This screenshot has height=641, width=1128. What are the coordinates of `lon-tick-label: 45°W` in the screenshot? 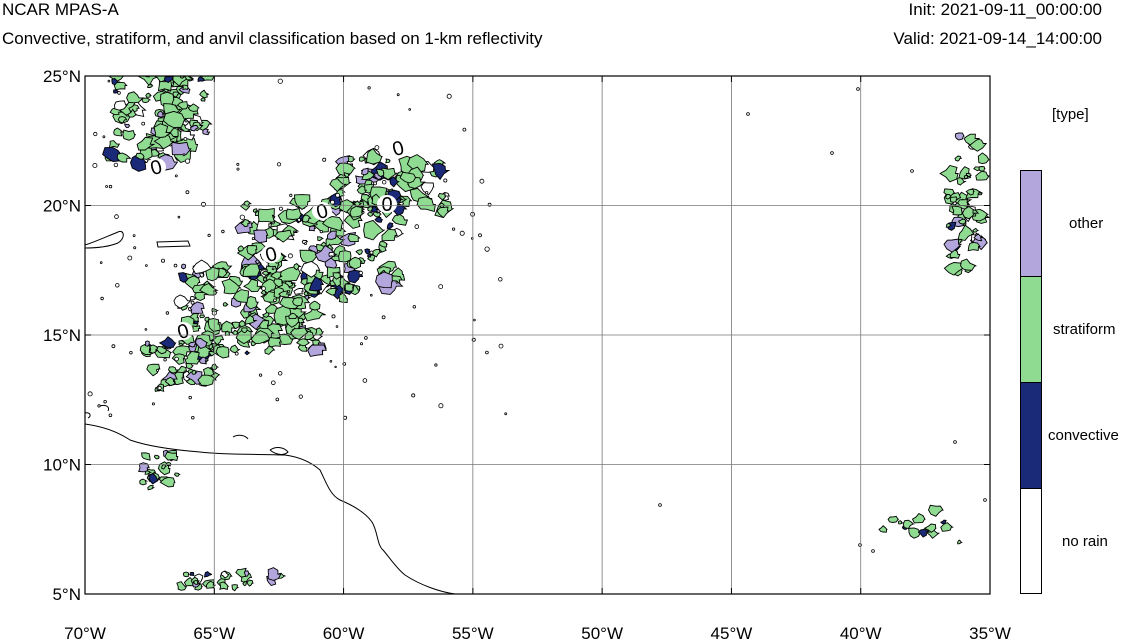 It's located at (732, 632).